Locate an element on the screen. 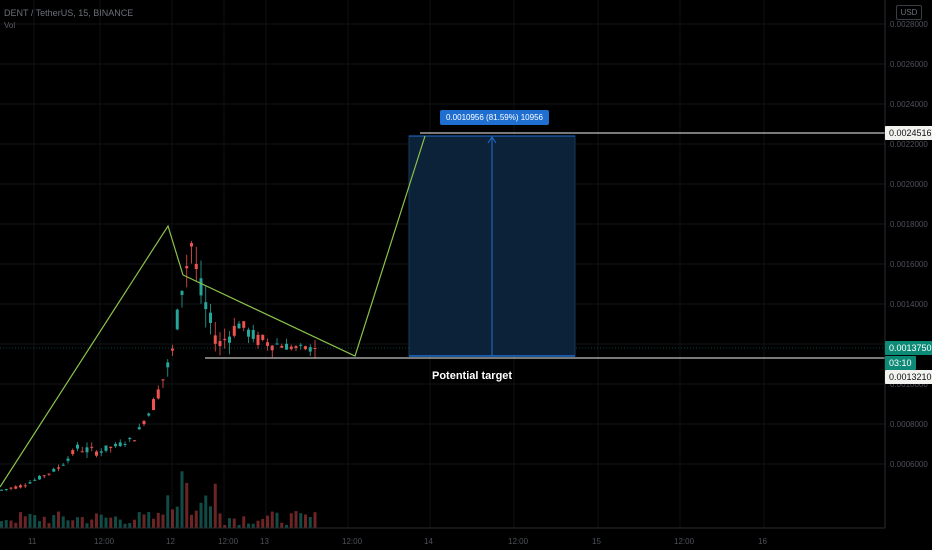 This screenshot has width=932, height=550. price-tick-label: 0.0018000 is located at coordinates (909, 224).